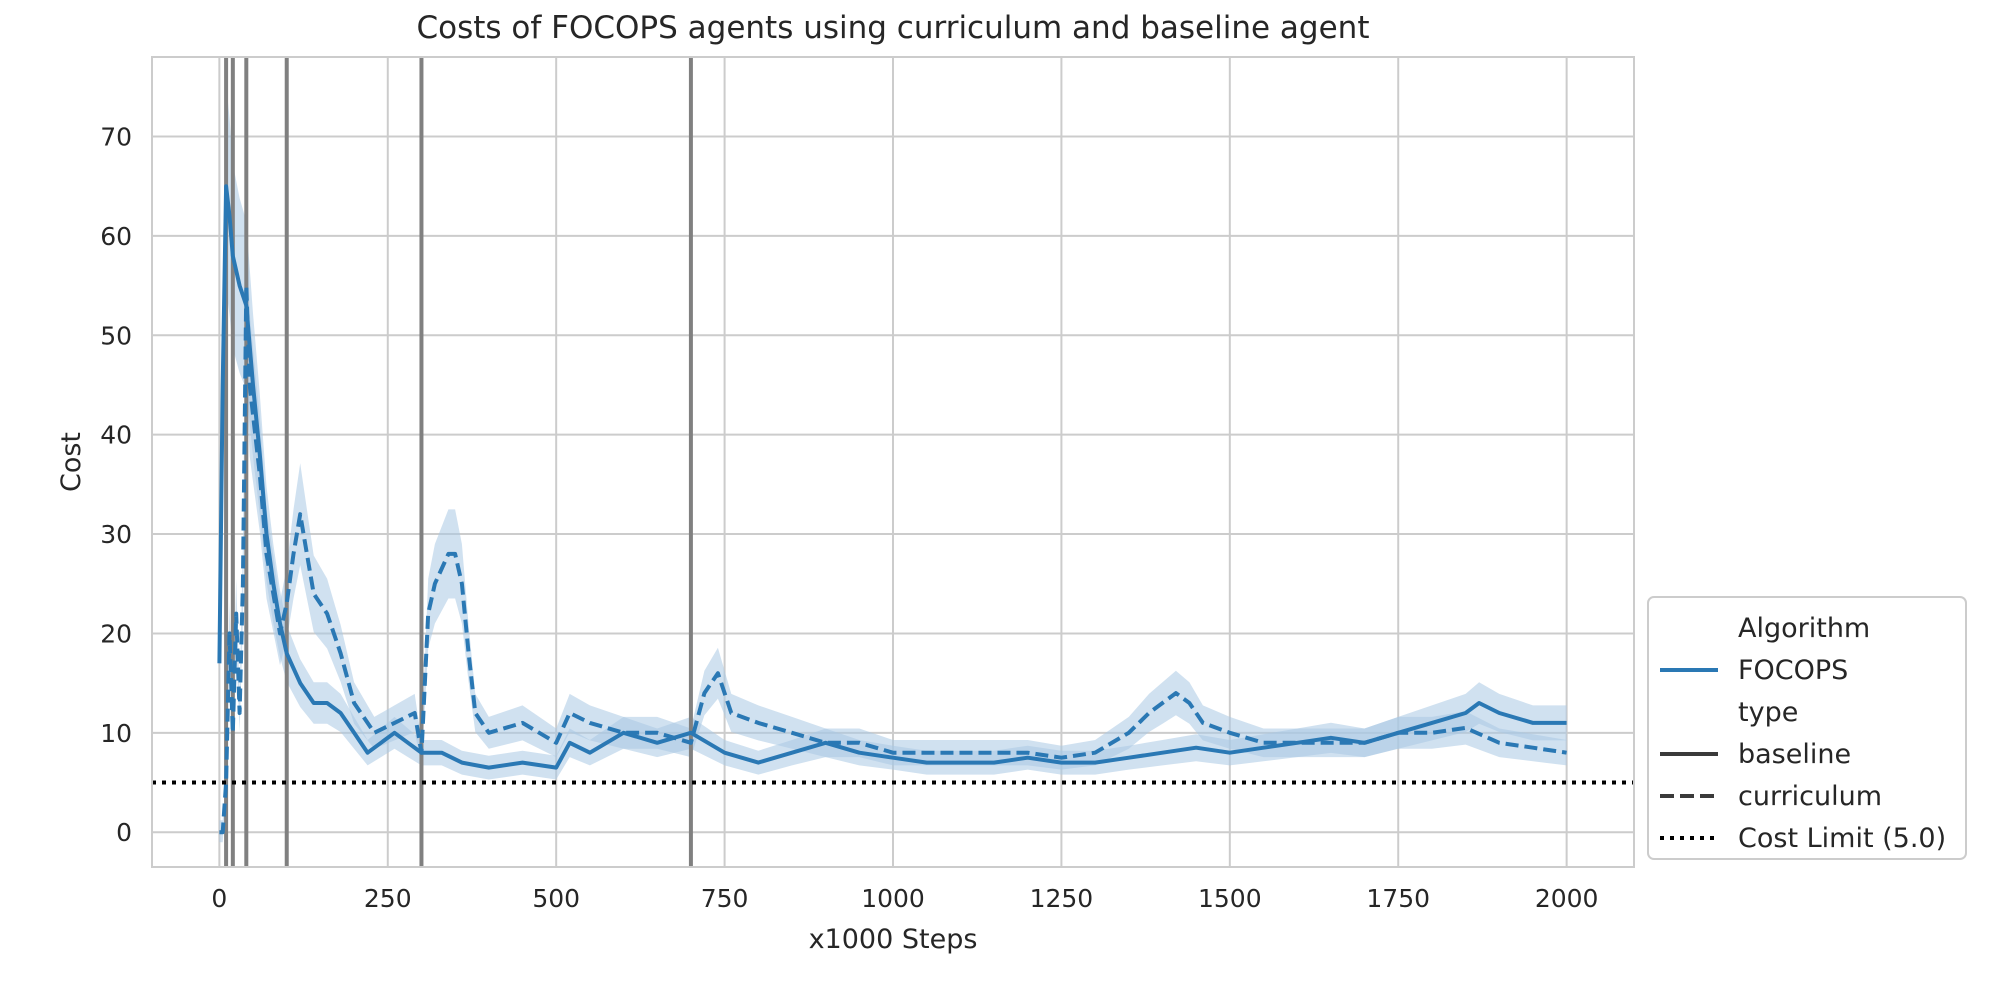 This screenshot has width=2000, height=1000. What do you see at coordinates (893, 939) in the screenshot?
I see `x-axis-label: x1000 Steps` at bounding box center [893, 939].